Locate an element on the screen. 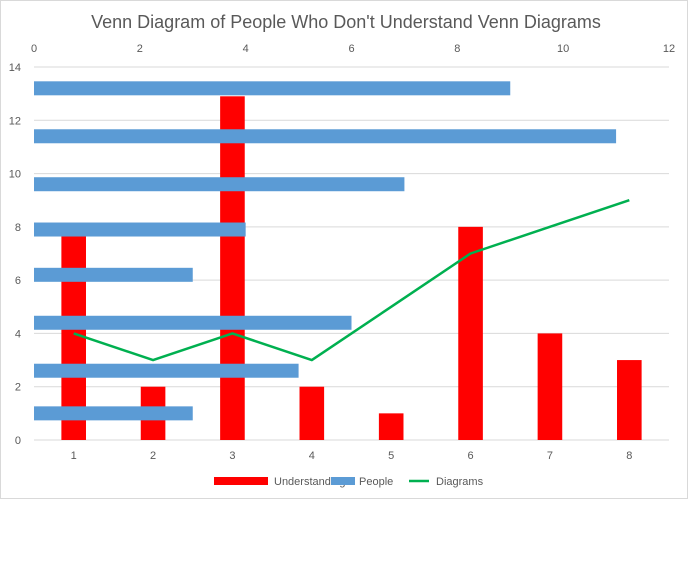 The height and width of the screenshot is (563, 690). x-tick-label: 3 is located at coordinates (232, 456).